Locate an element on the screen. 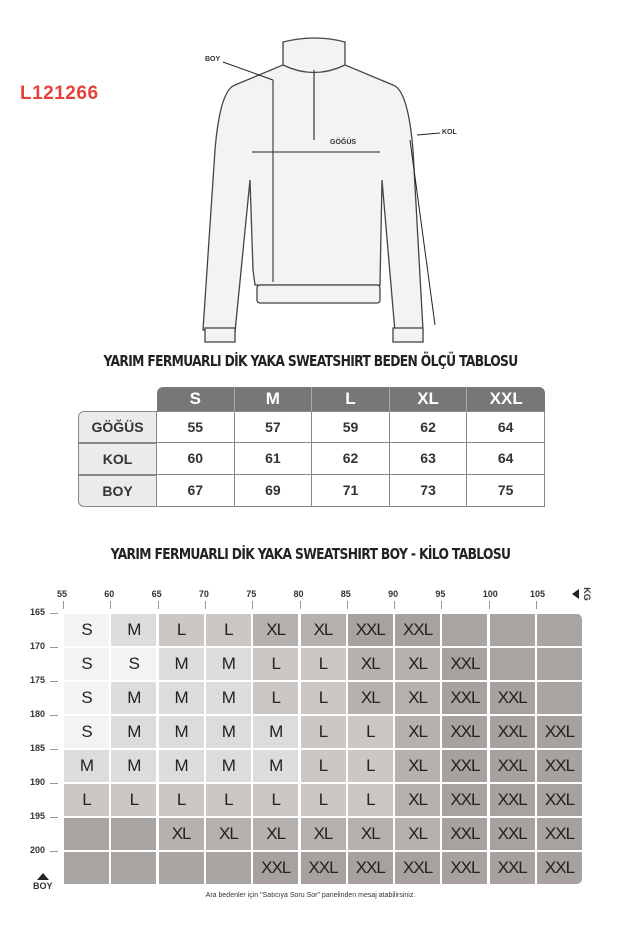 The image size is (621, 931). weight-arrow-icon is located at coordinates (575, 594).